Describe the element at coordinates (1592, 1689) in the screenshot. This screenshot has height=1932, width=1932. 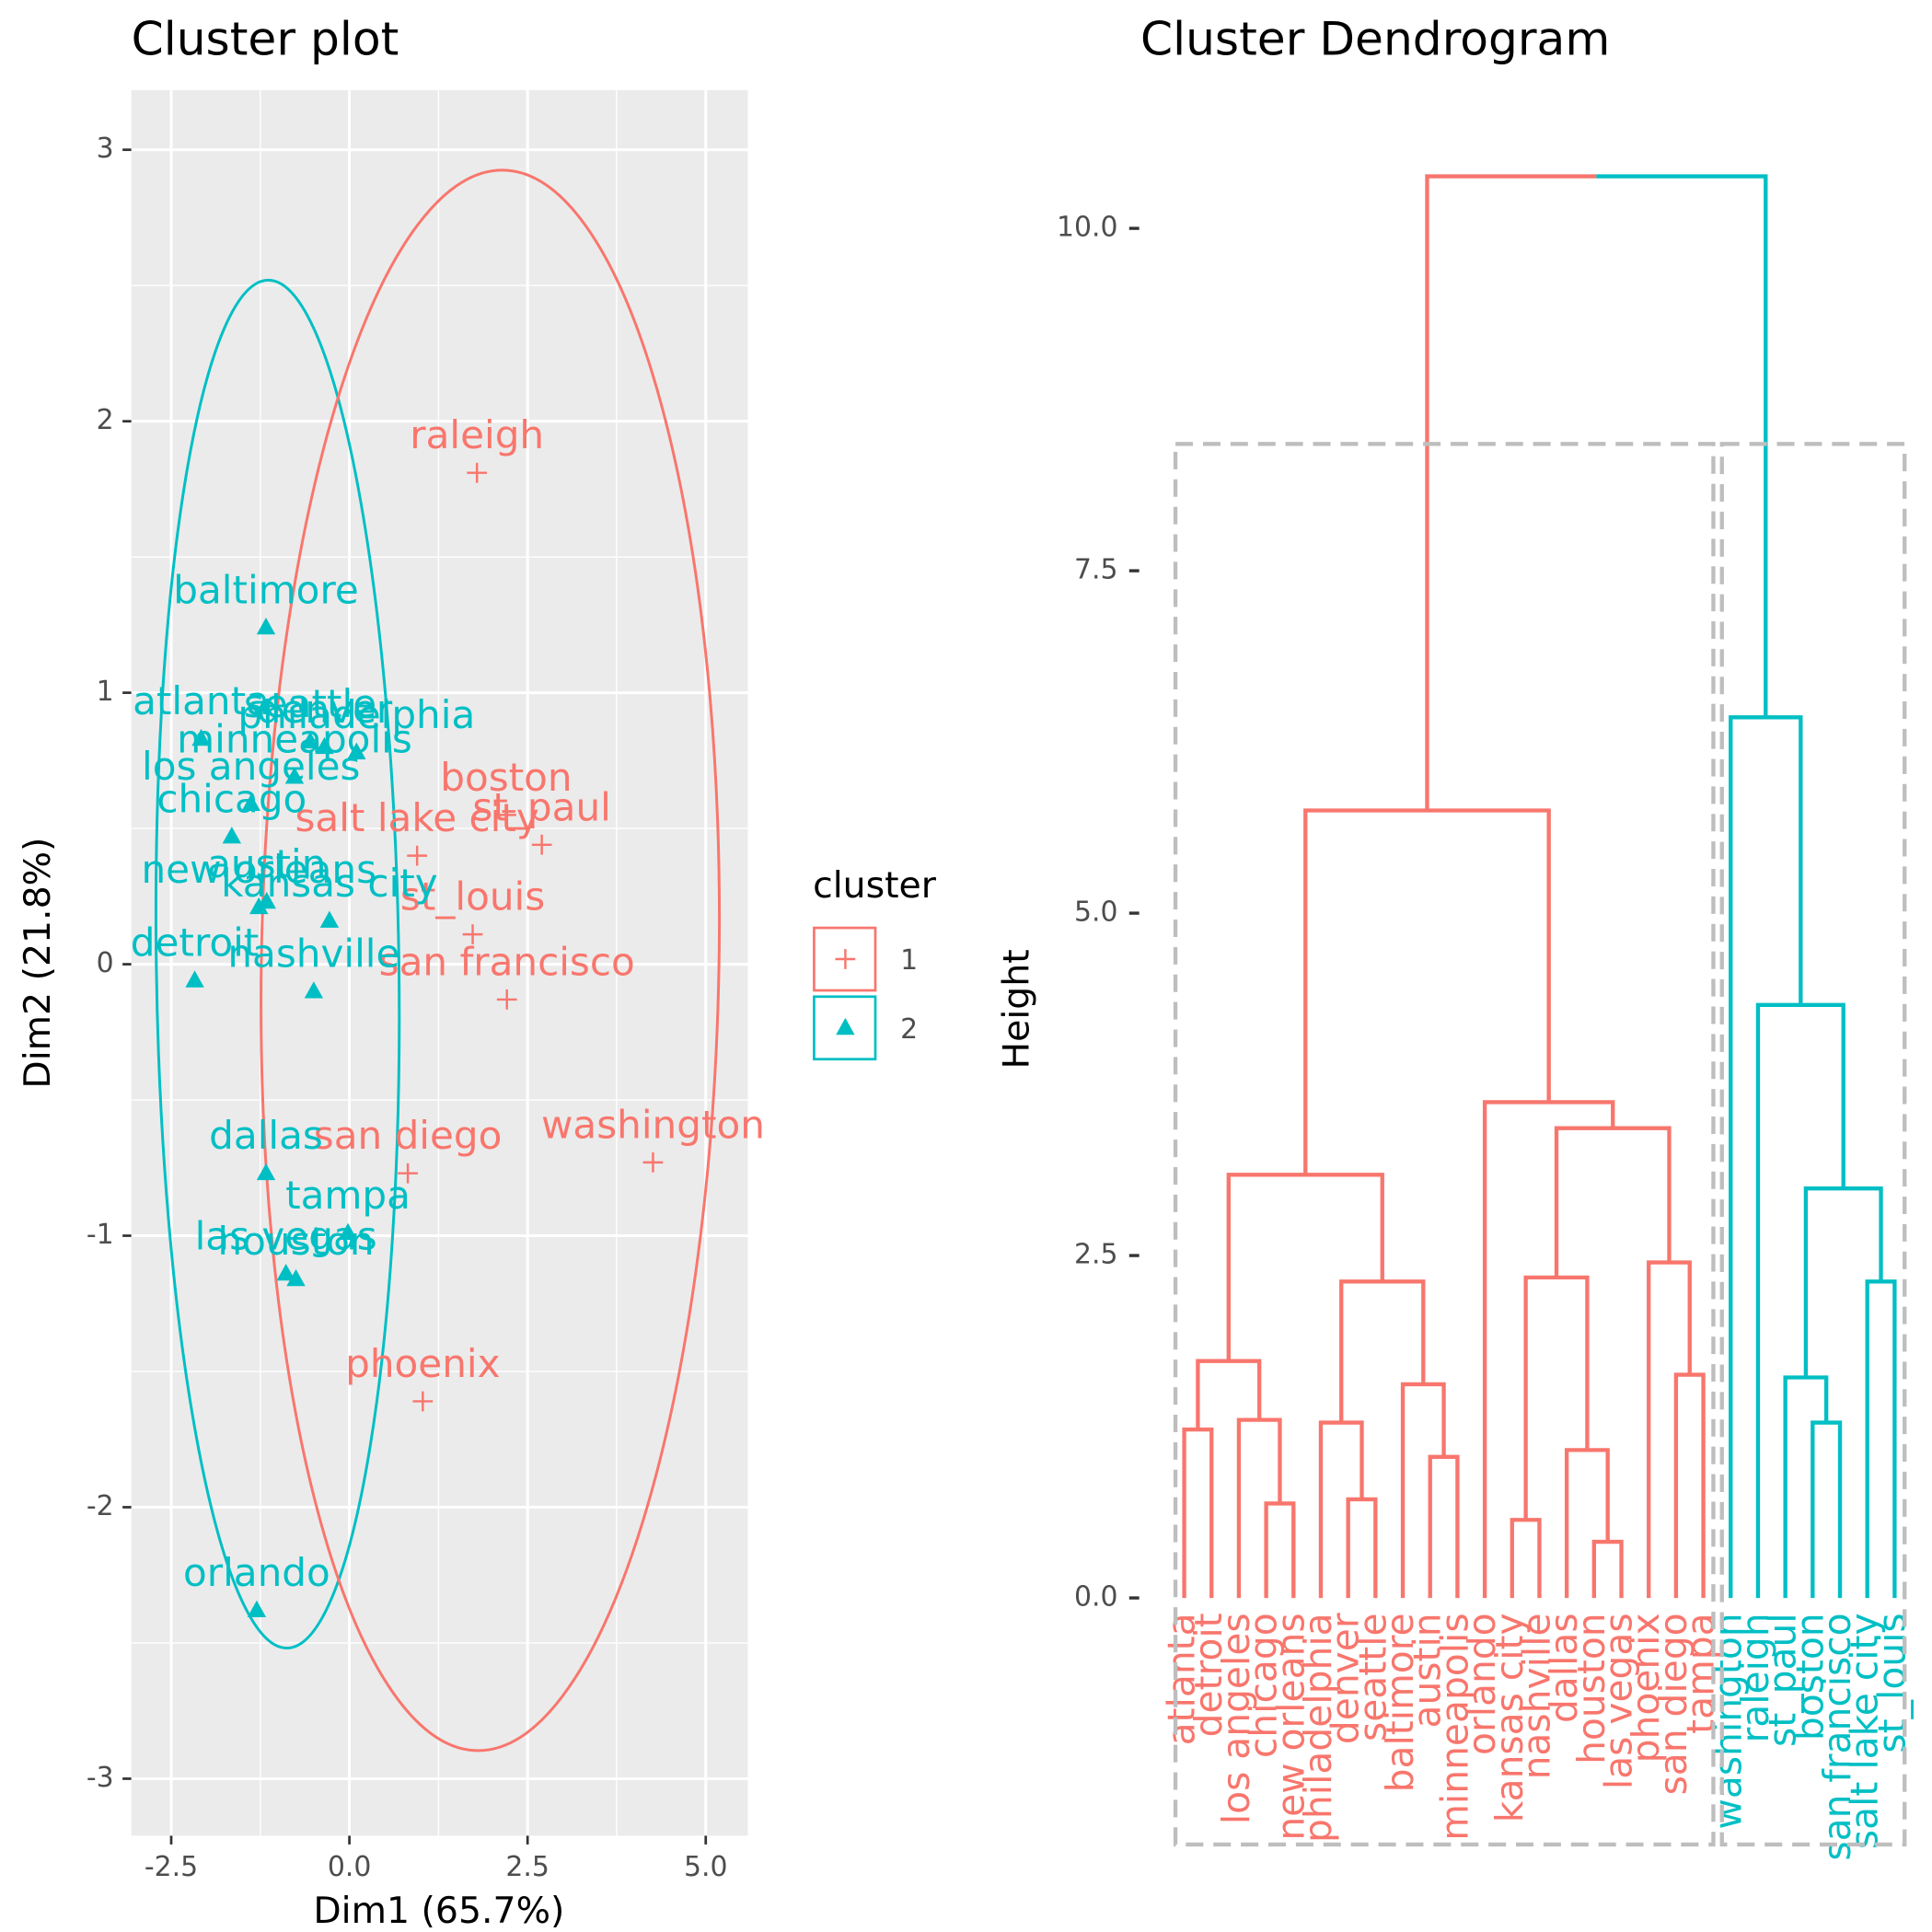
I see `leaf-label: houston` at that location.